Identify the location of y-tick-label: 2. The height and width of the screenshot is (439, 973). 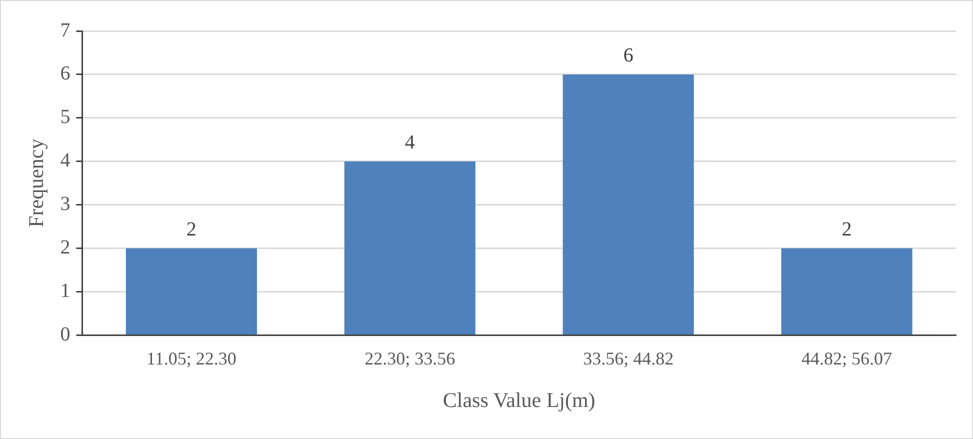
(65, 247).